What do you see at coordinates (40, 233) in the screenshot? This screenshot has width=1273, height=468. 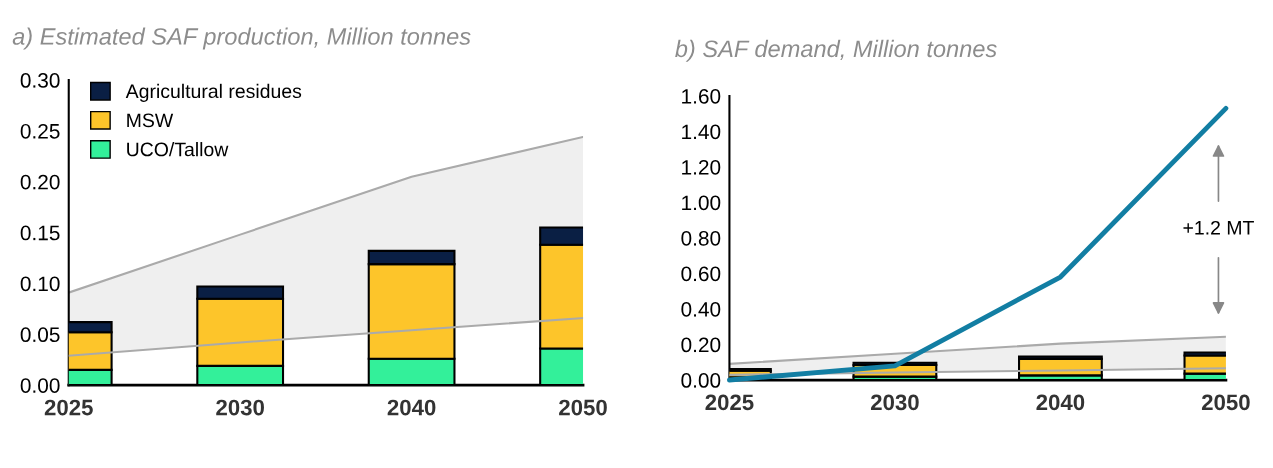 I see `y-tick-label: 0.15` at bounding box center [40, 233].